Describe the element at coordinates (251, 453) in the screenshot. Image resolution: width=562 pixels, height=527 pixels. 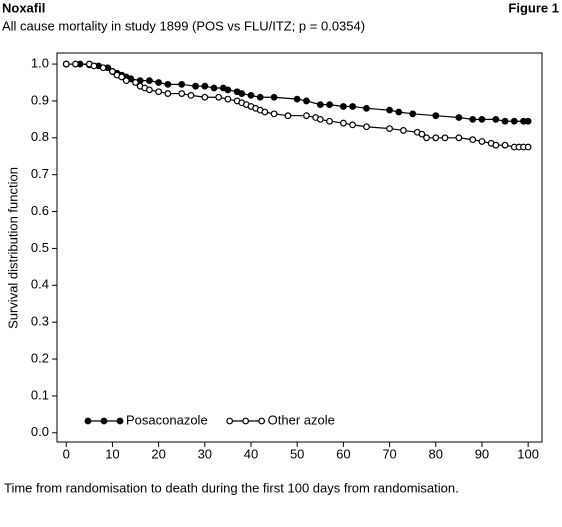
I see `x-tick-label: 40` at that location.